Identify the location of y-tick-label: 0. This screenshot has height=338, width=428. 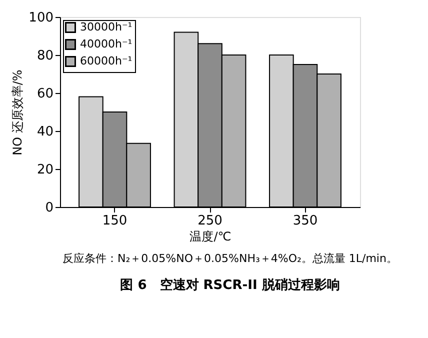
(49, 208).